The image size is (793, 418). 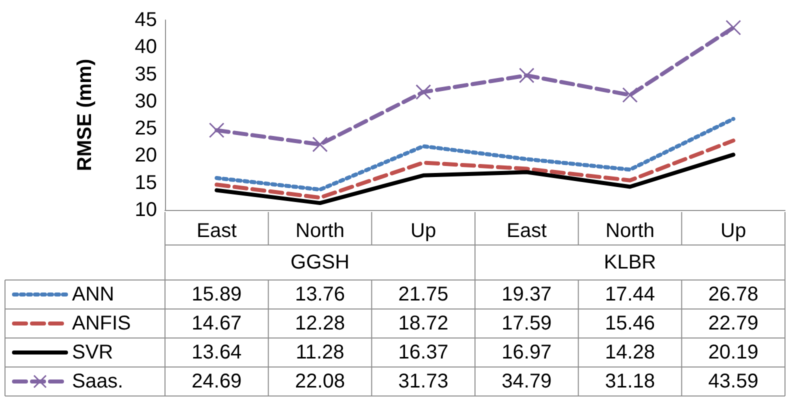 I want to click on data-label: 22.79, so click(x=733, y=323).